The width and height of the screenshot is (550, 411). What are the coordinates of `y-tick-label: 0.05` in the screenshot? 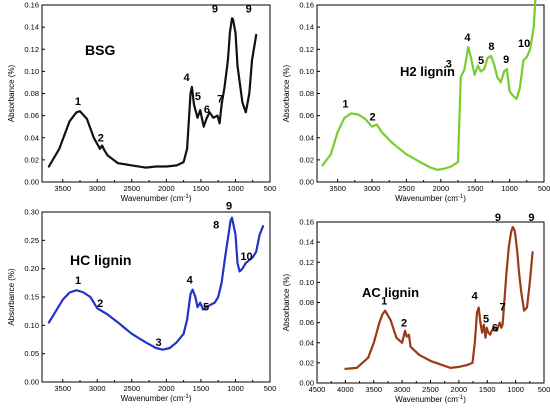 It's located at (31, 353).